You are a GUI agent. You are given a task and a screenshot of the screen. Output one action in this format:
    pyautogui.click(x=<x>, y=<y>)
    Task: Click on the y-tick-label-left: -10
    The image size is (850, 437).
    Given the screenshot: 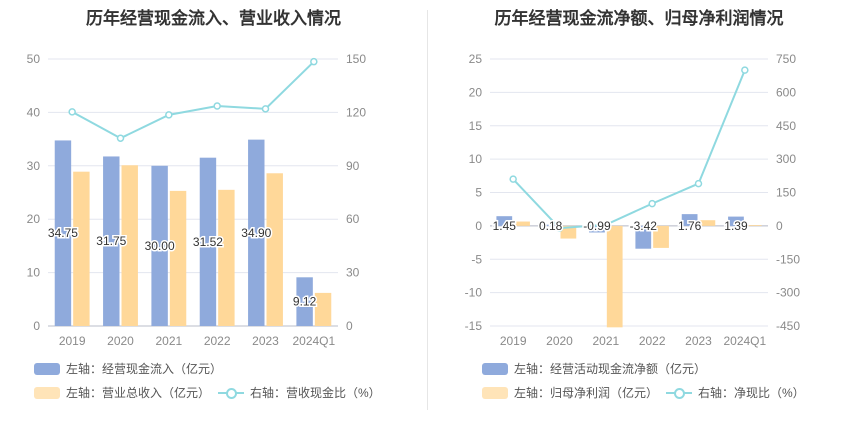 What is the action you would take?
    pyautogui.click(x=474, y=293)
    